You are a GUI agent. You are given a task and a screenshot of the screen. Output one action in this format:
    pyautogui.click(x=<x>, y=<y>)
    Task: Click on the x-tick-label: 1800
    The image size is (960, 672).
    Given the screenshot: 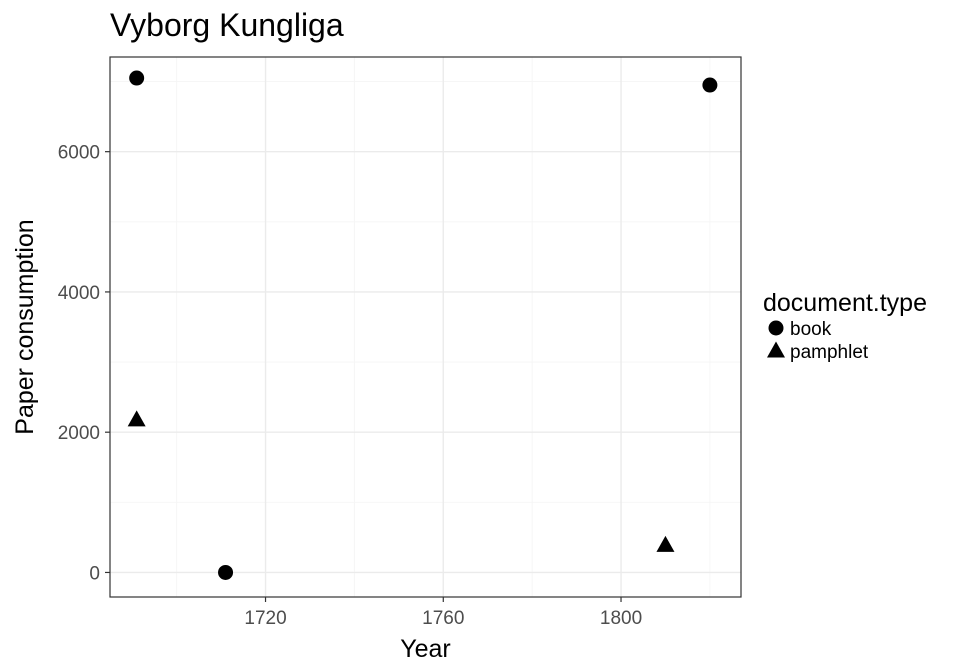 What is the action you would take?
    pyautogui.click(x=621, y=618)
    